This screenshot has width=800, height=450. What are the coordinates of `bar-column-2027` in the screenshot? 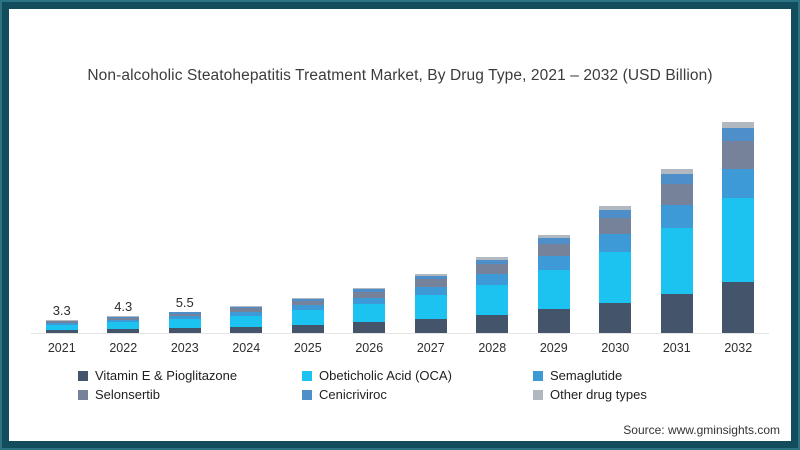 It's located at (431, 222).